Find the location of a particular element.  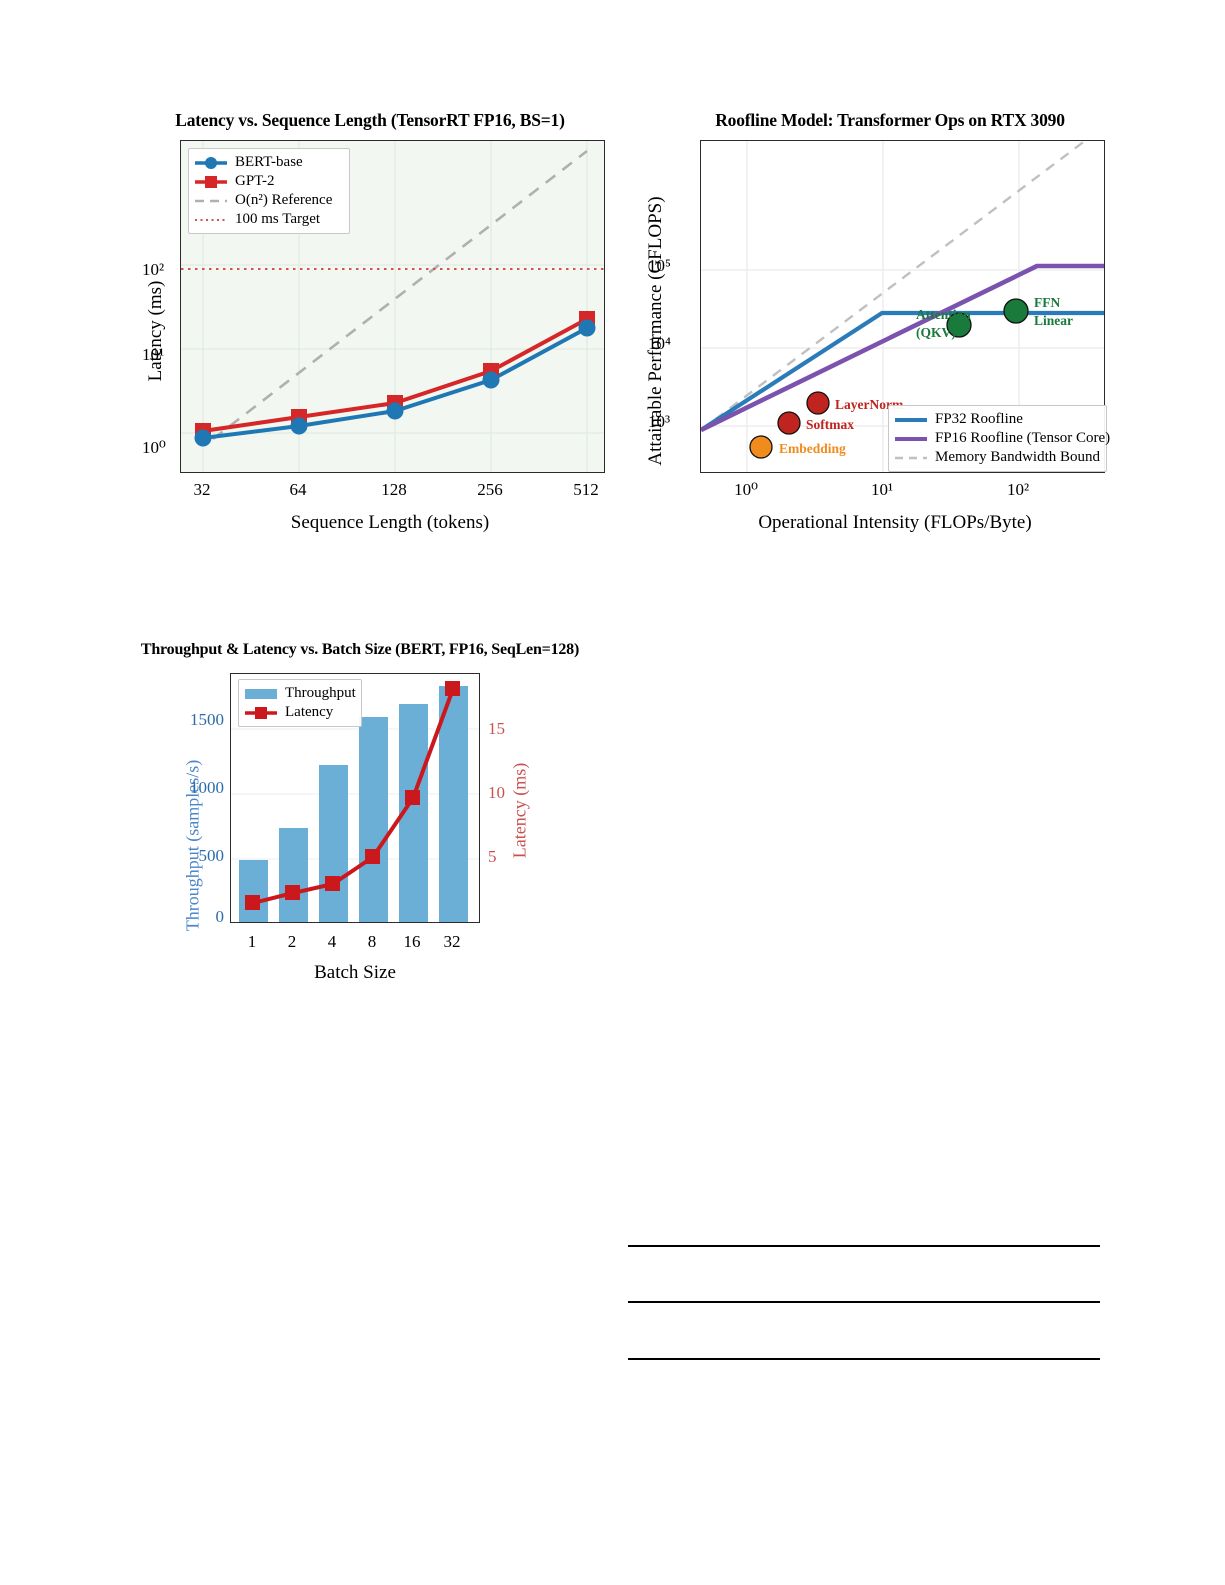

chart2-y-axis-label: Attainable Performance (GFLOPS) is located at coordinates (655, 331).